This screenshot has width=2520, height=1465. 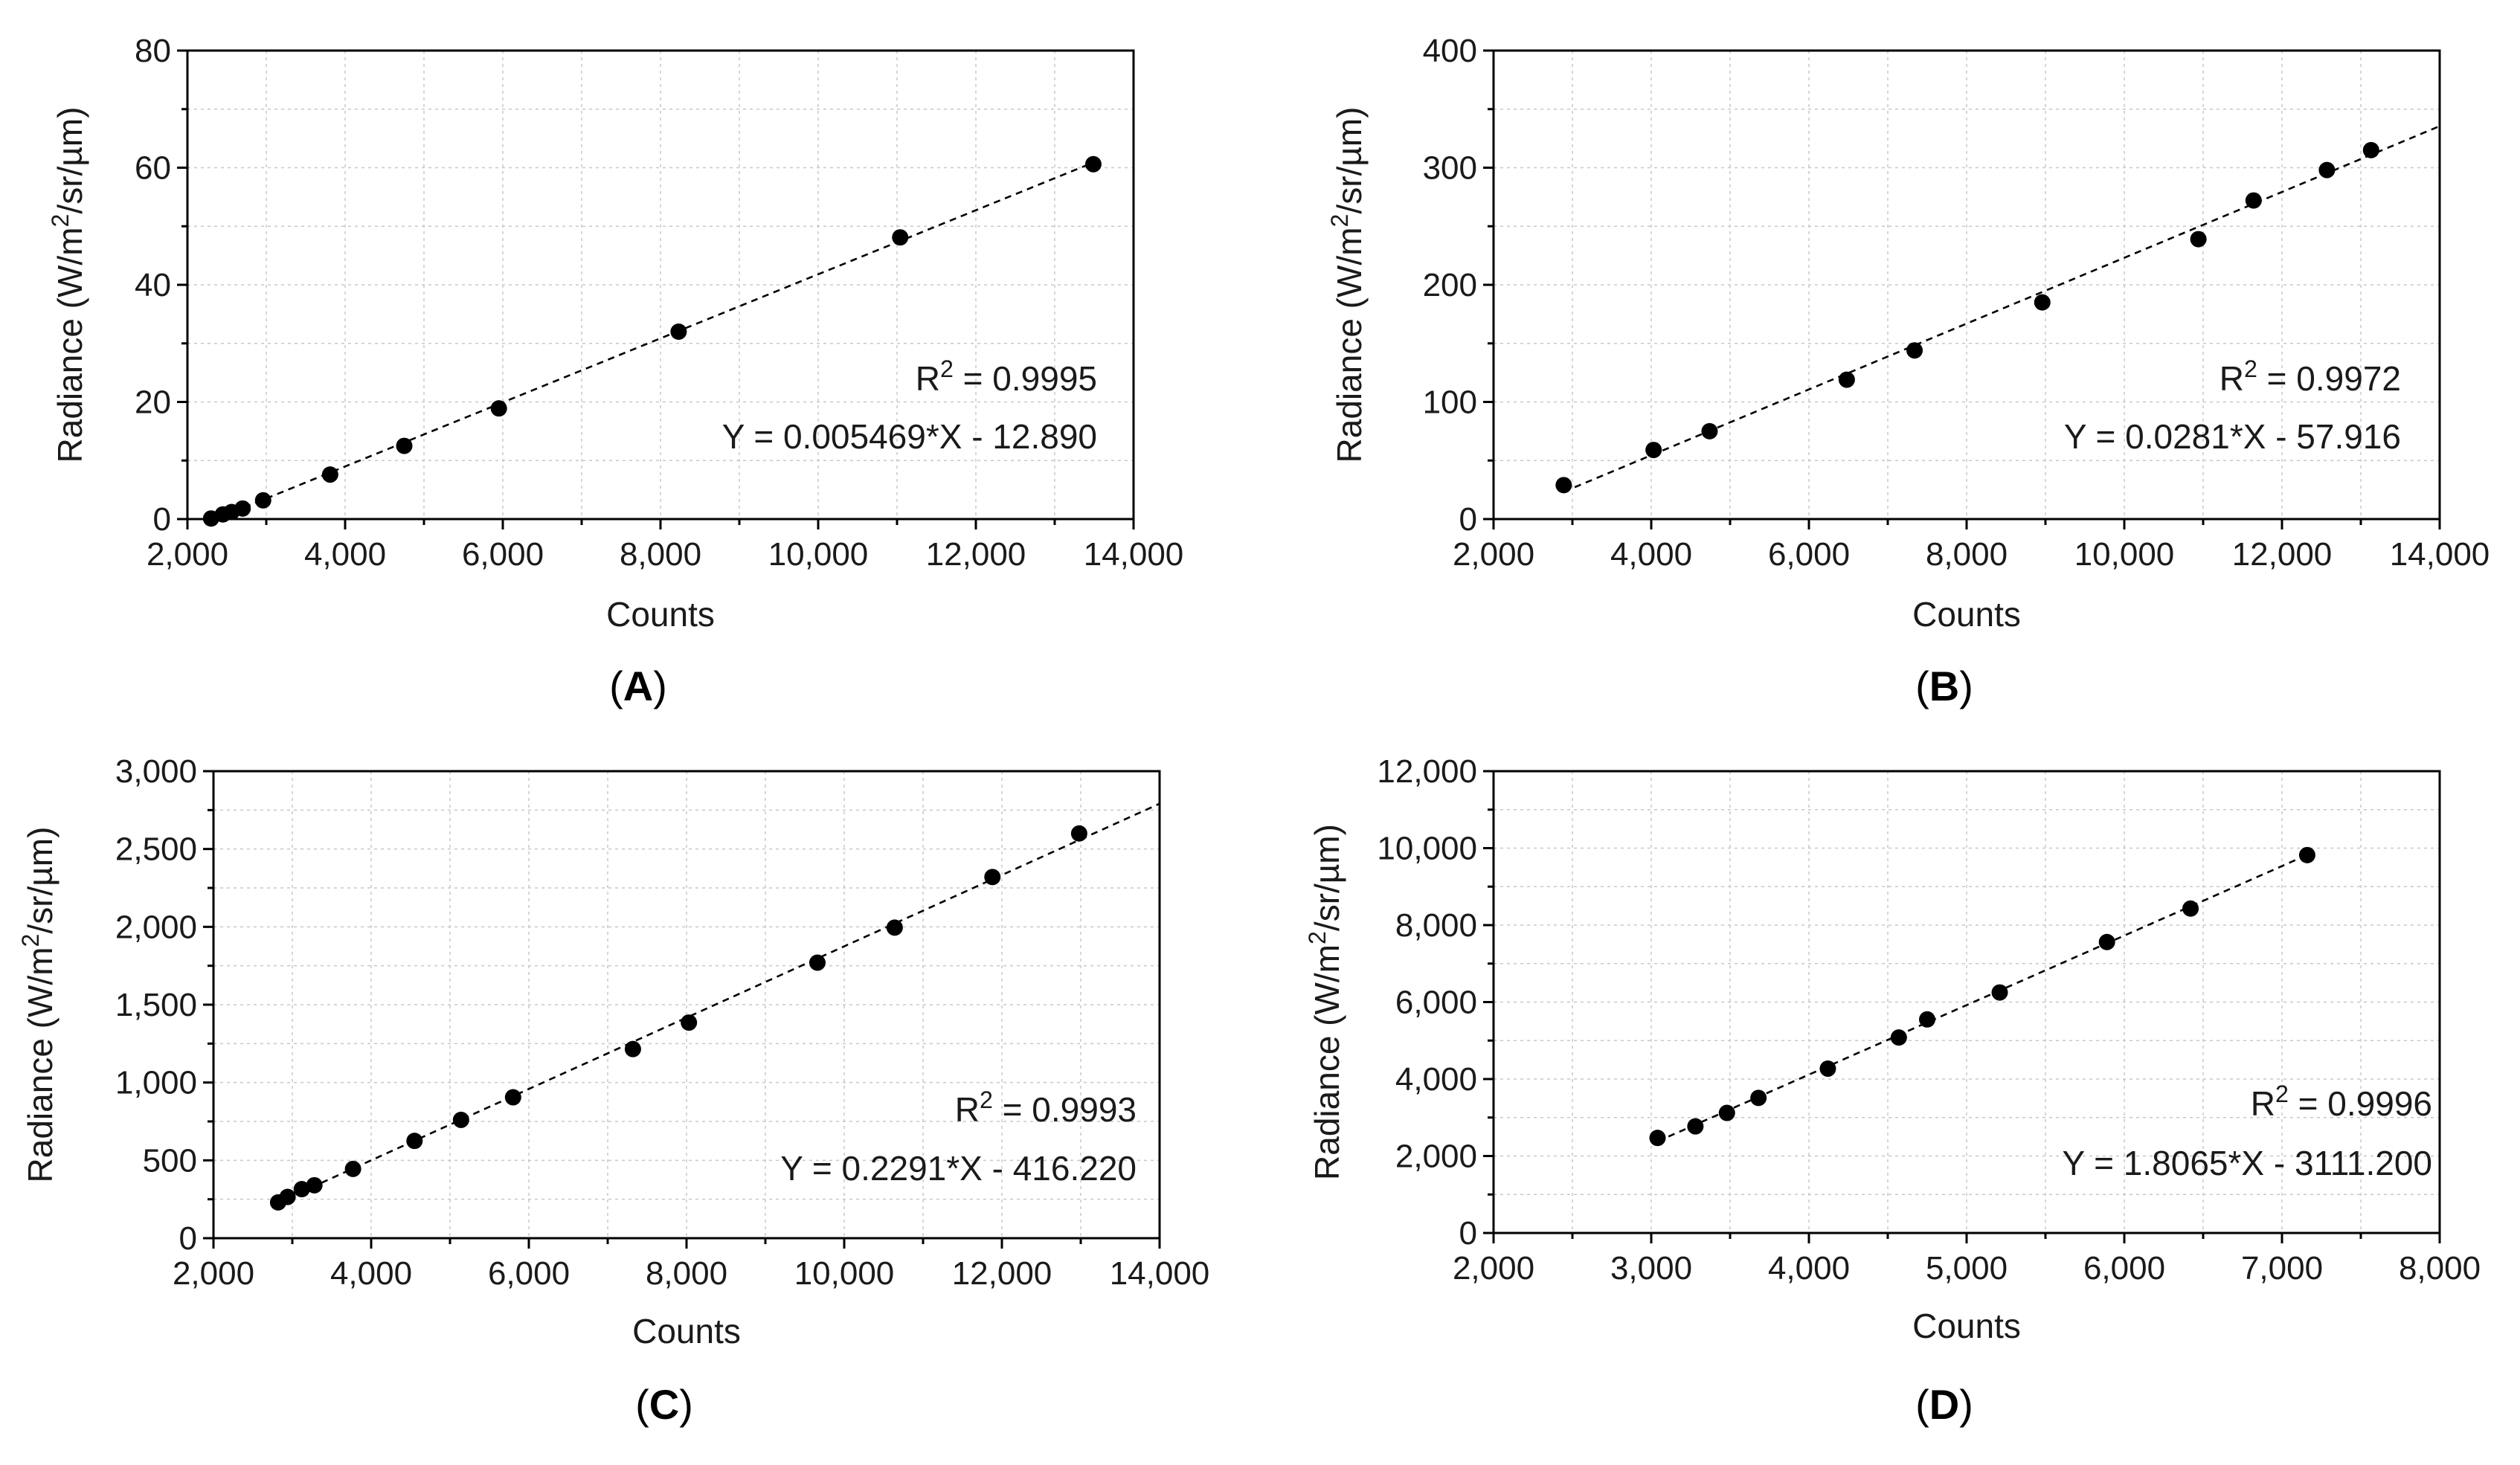 I want to click on y-tick-label: 300, so click(x=1450, y=168).